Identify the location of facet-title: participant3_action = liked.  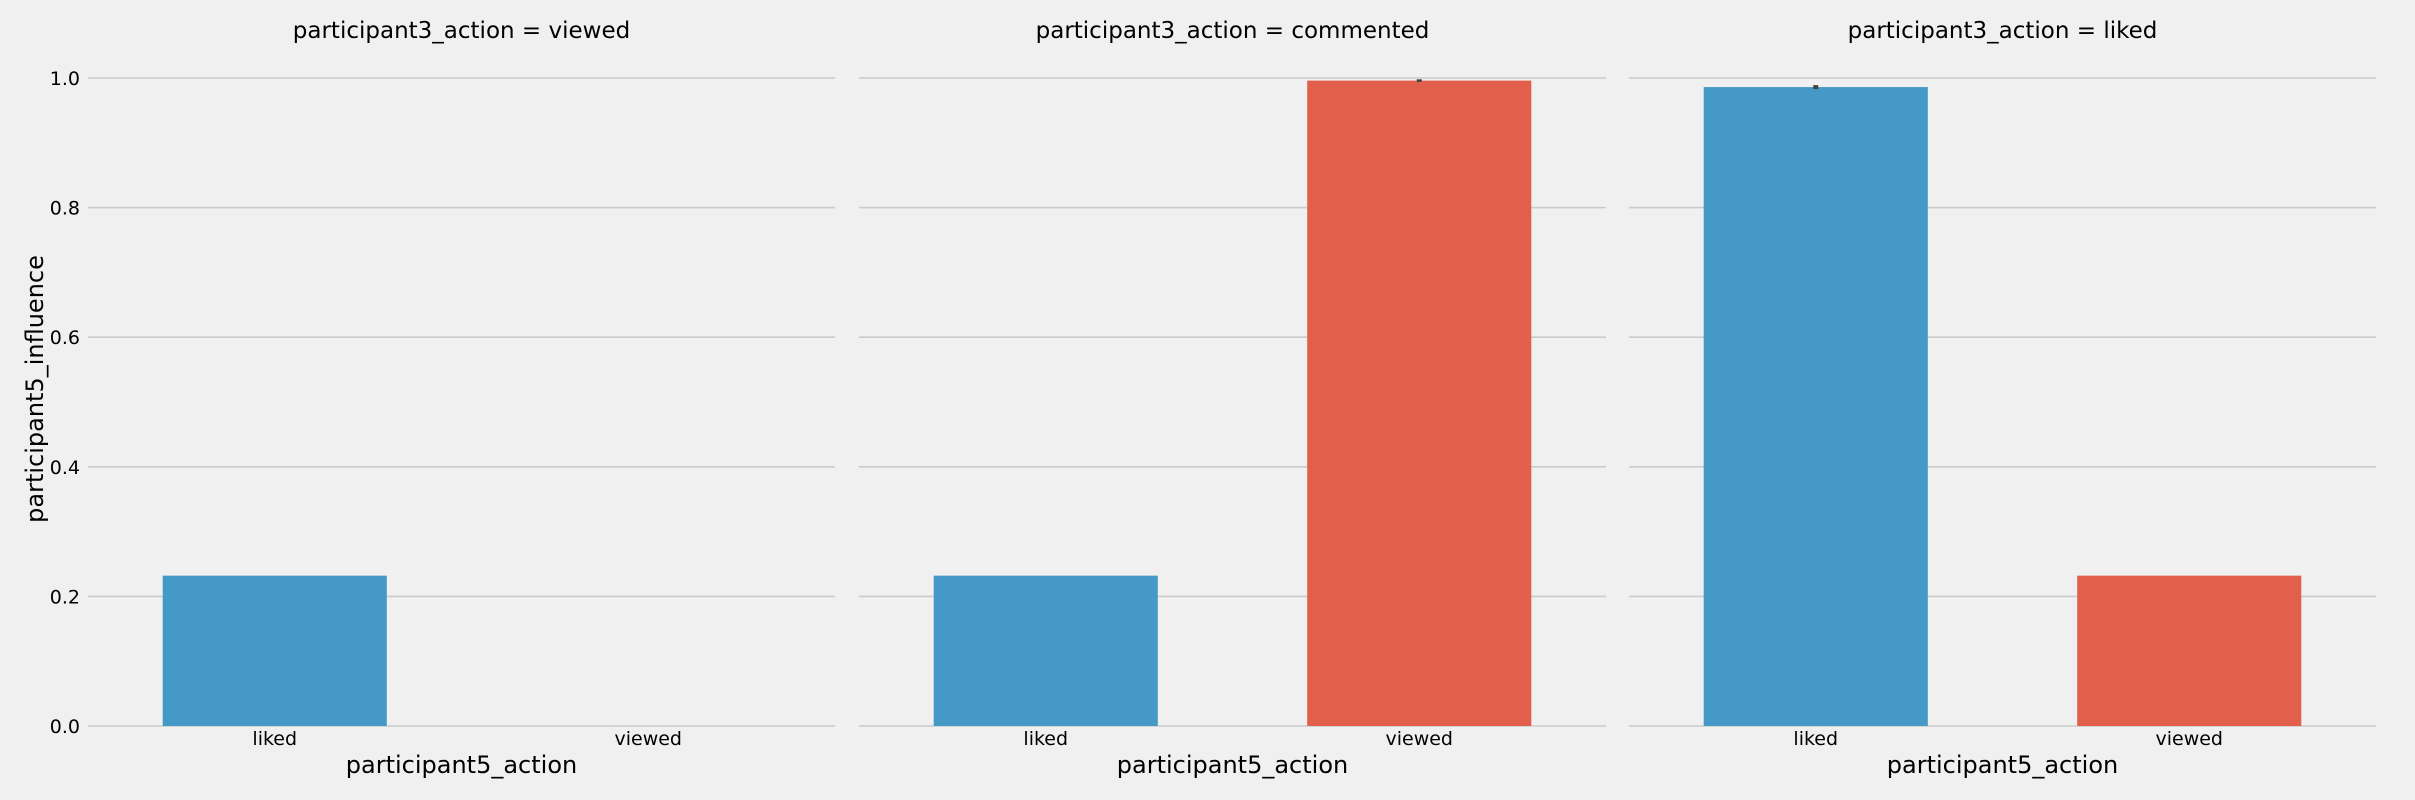
(2003, 31).